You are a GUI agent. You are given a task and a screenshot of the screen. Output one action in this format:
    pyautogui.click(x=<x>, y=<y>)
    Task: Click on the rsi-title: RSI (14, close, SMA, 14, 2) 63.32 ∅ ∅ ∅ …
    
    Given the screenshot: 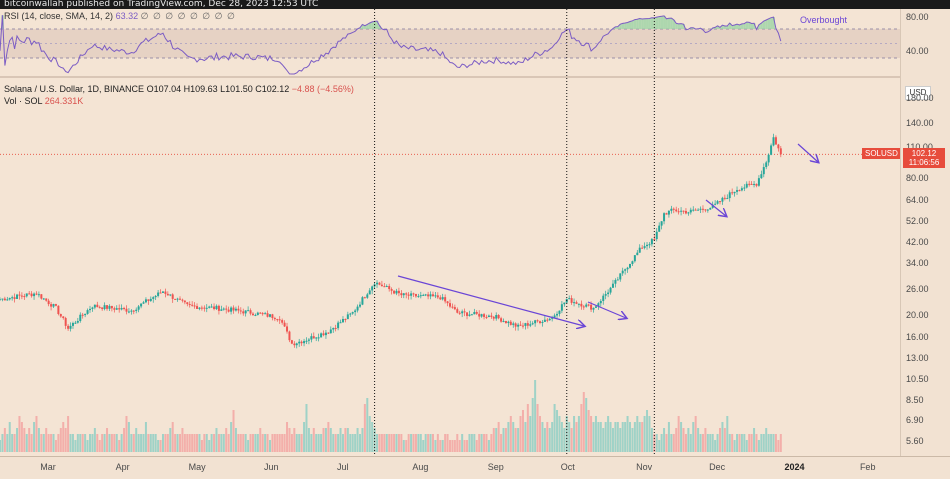 What is the action you would take?
    pyautogui.click(x=120, y=16)
    